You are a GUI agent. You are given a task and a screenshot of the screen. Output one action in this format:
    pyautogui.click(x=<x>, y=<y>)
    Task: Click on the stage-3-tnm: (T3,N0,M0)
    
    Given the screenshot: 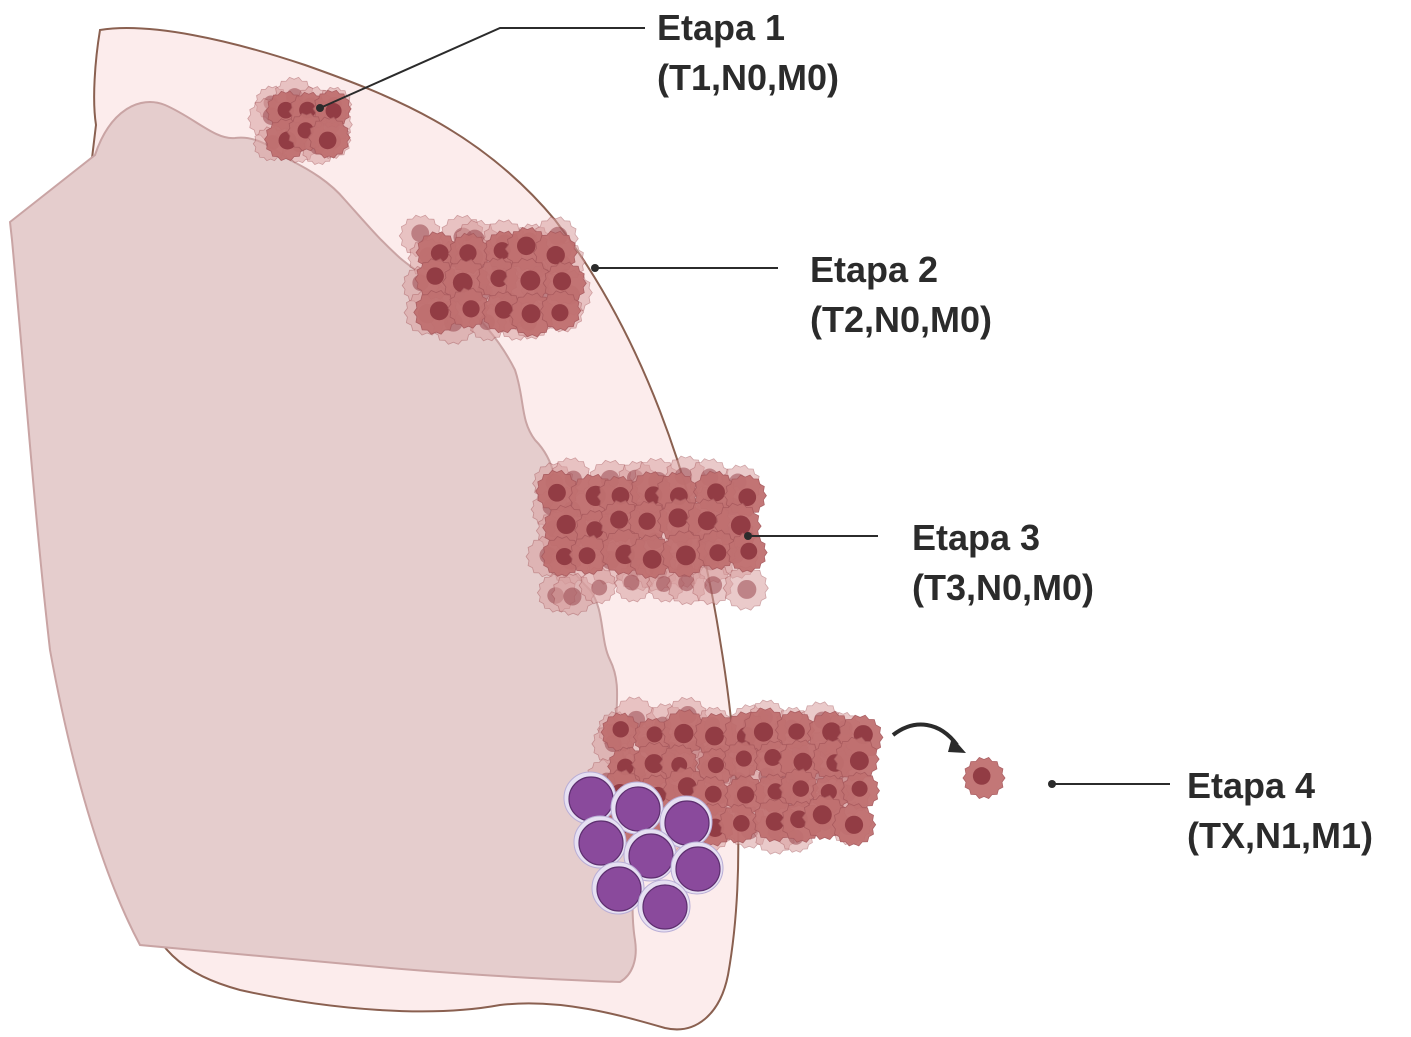 What is the action you would take?
    pyautogui.click(x=1003, y=587)
    